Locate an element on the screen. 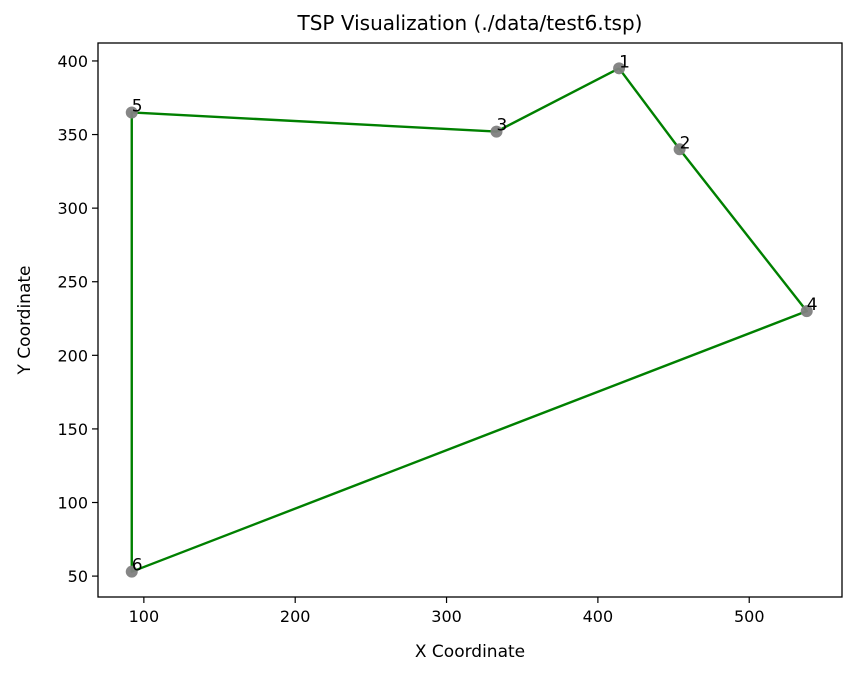 The width and height of the screenshot is (854, 673). y-axis-label: Y Coordinate is located at coordinates (25, 321).